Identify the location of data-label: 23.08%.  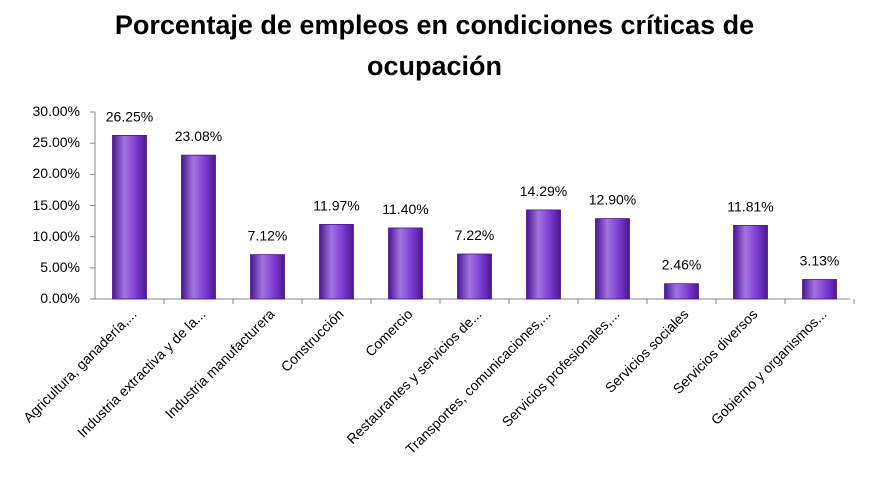
(198, 136).